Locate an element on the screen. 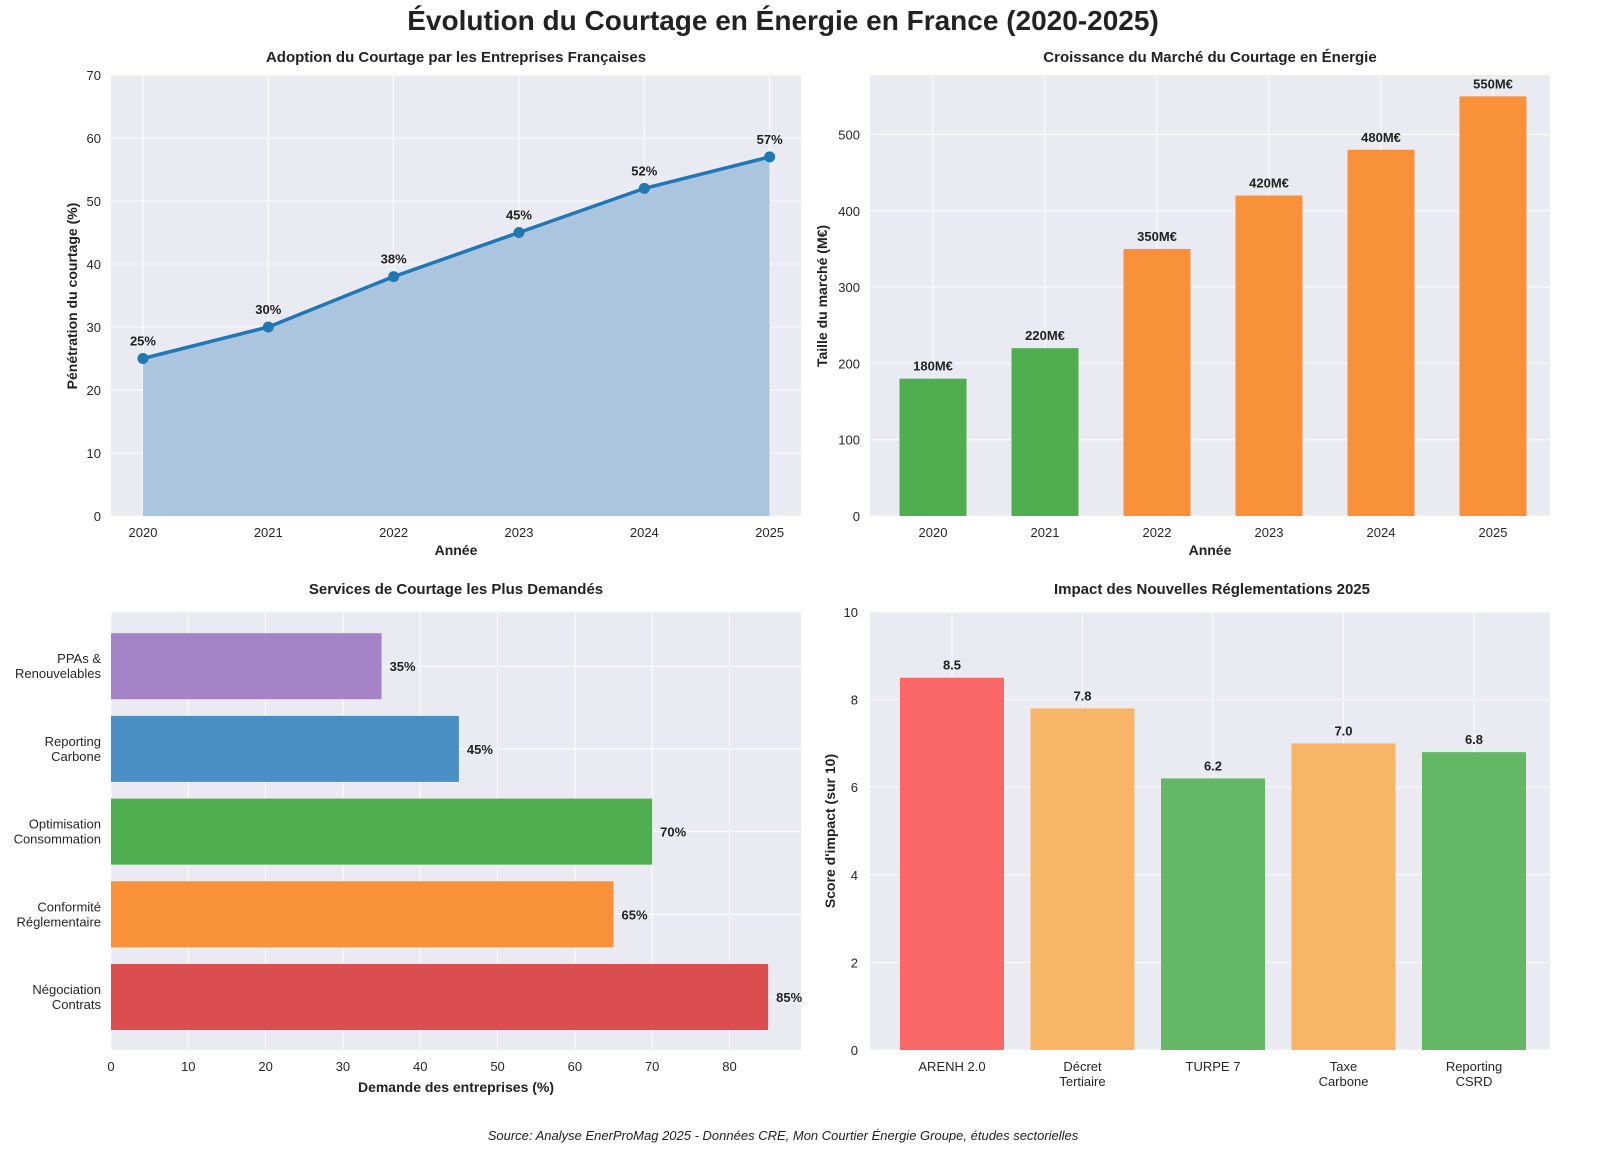  data-label: 220M€ is located at coordinates (1045, 335).